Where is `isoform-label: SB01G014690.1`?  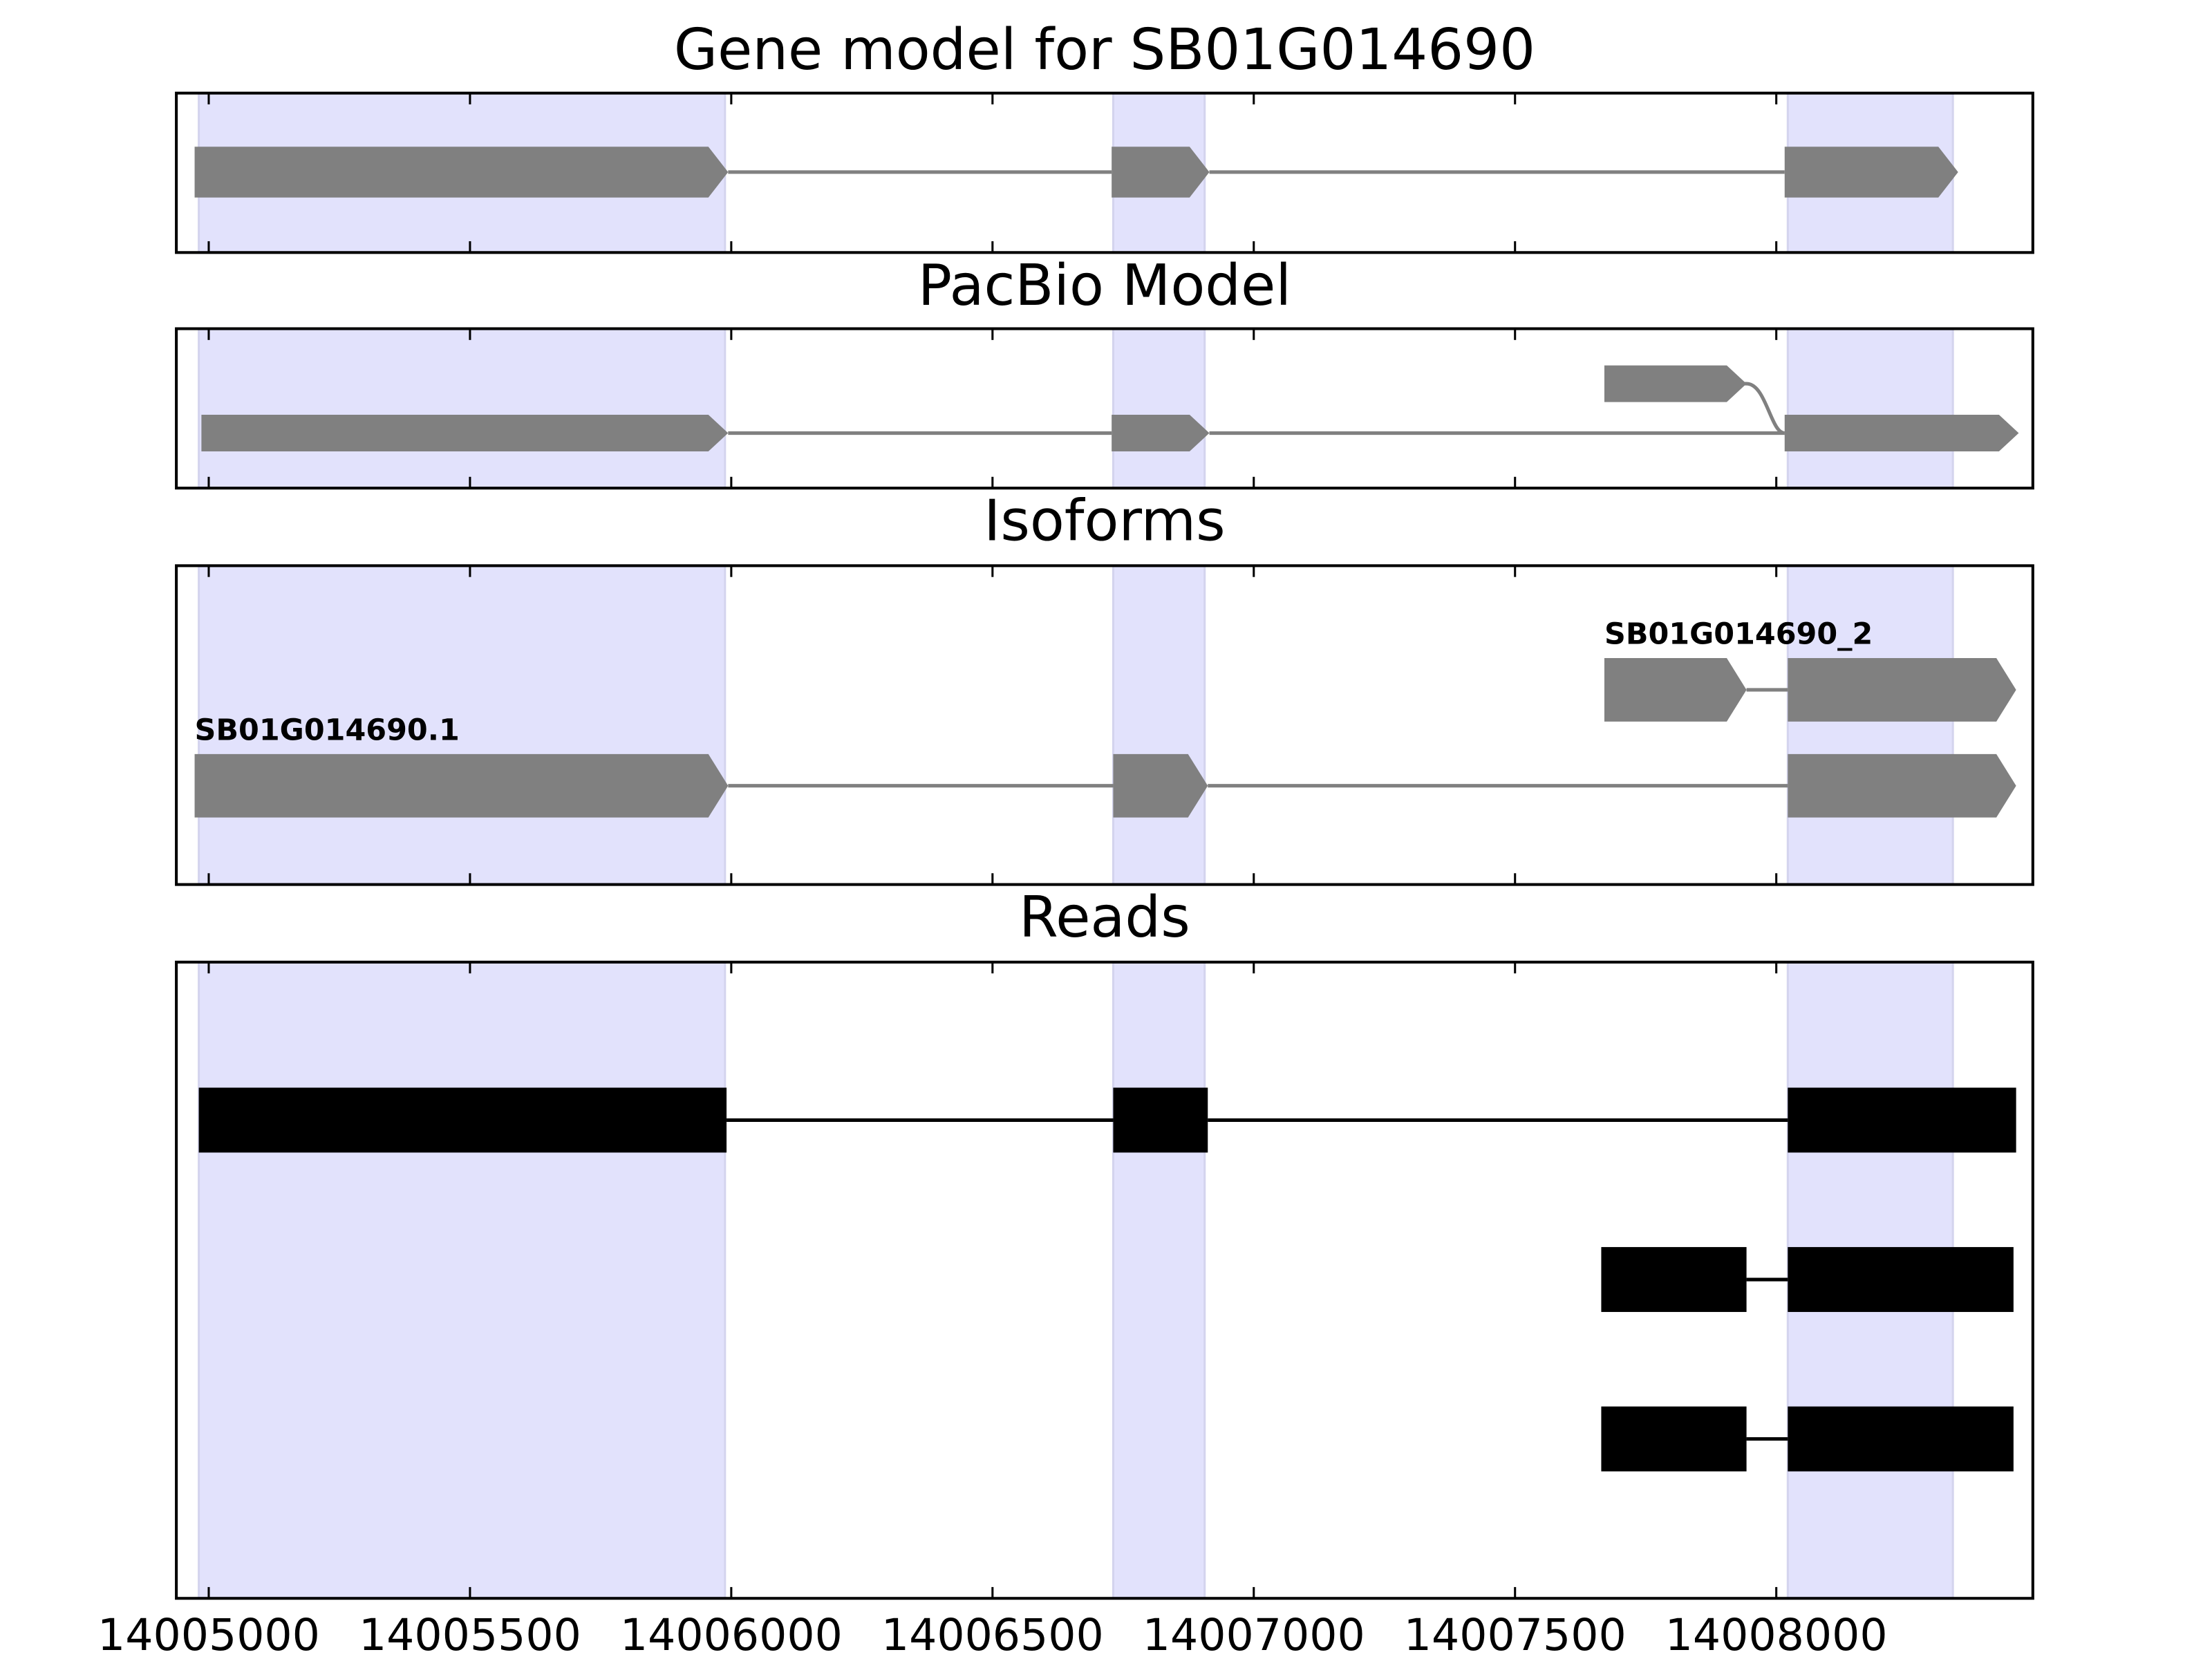 isoform-label: SB01G014690.1 is located at coordinates (327, 730).